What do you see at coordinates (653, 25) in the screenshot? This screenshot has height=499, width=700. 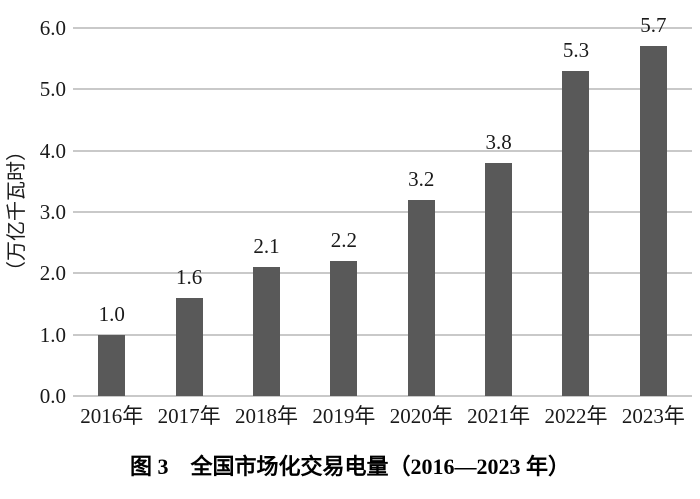 I see `bar-value-label: 5.7` at bounding box center [653, 25].